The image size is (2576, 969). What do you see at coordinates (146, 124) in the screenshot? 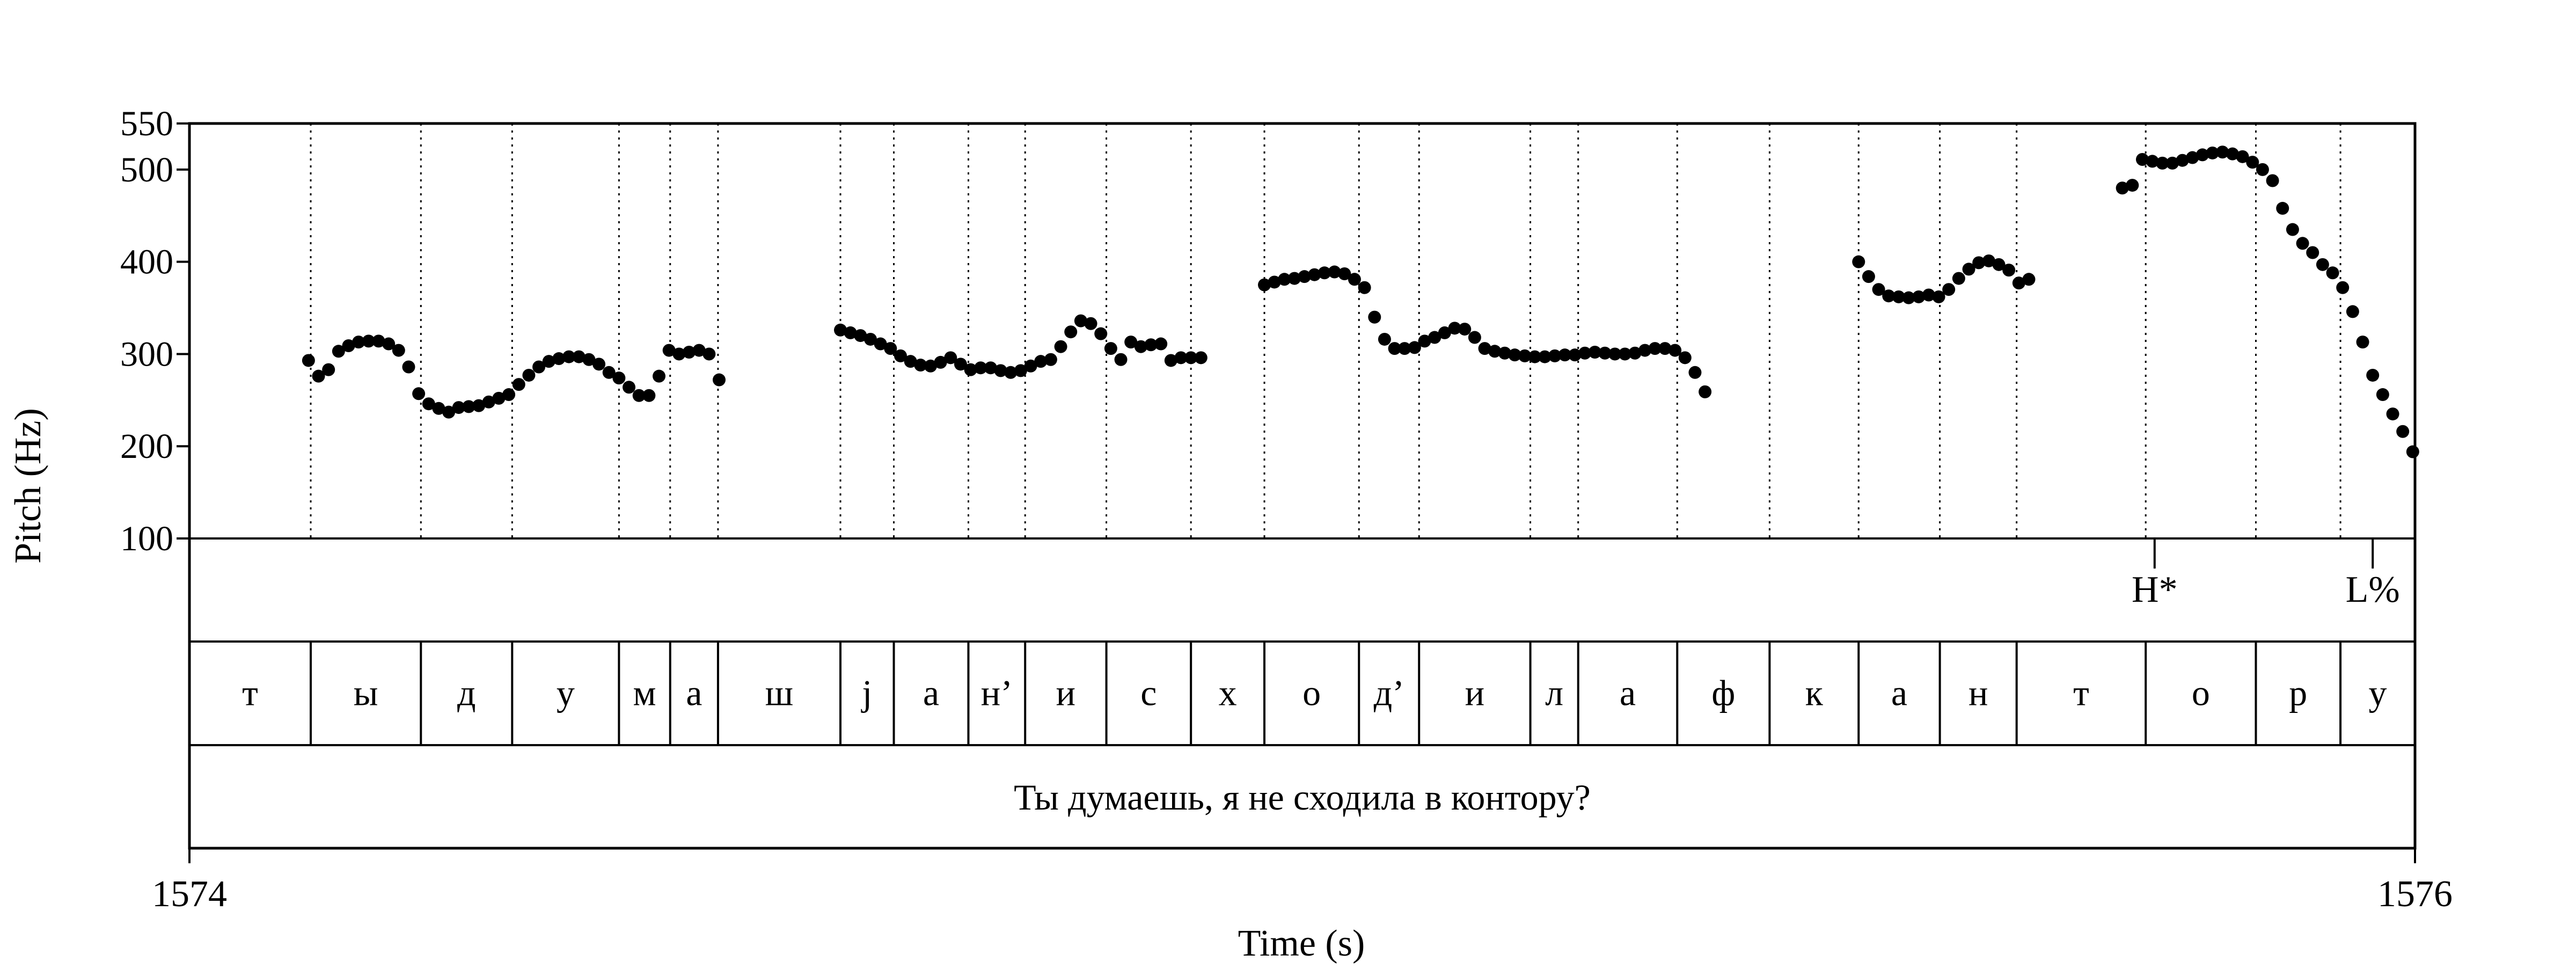
I see `y-tick-label: 550` at bounding box center [146, 124].